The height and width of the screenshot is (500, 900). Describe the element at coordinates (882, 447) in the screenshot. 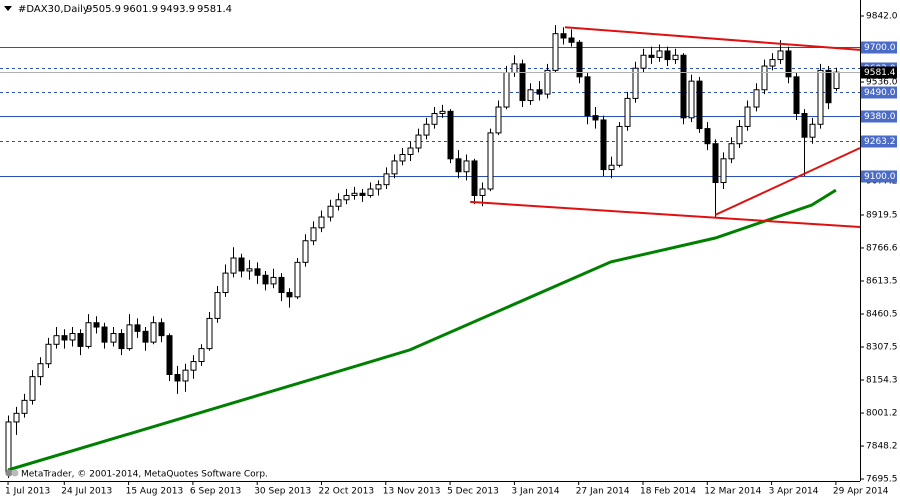

I see `y-tick-label: 7848.2` at that location.